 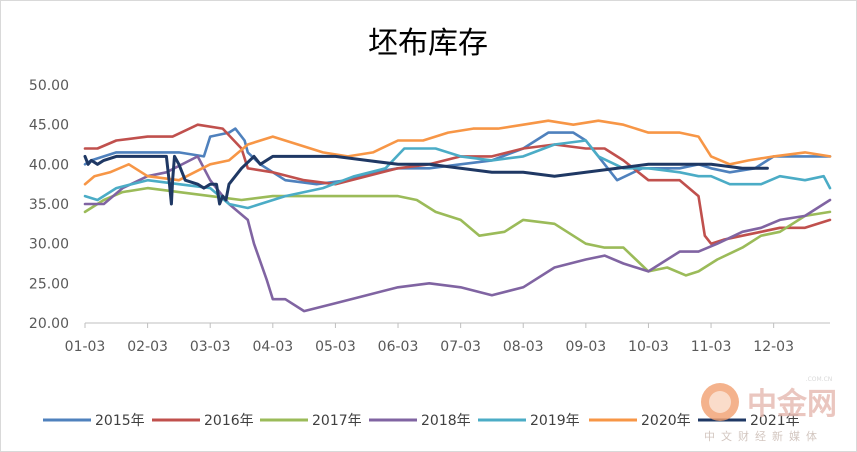 What do you see at coordinates (711, 347) in the screenshot?
I see `x-tick-label: 11-03` at bounding box center [711, 347].